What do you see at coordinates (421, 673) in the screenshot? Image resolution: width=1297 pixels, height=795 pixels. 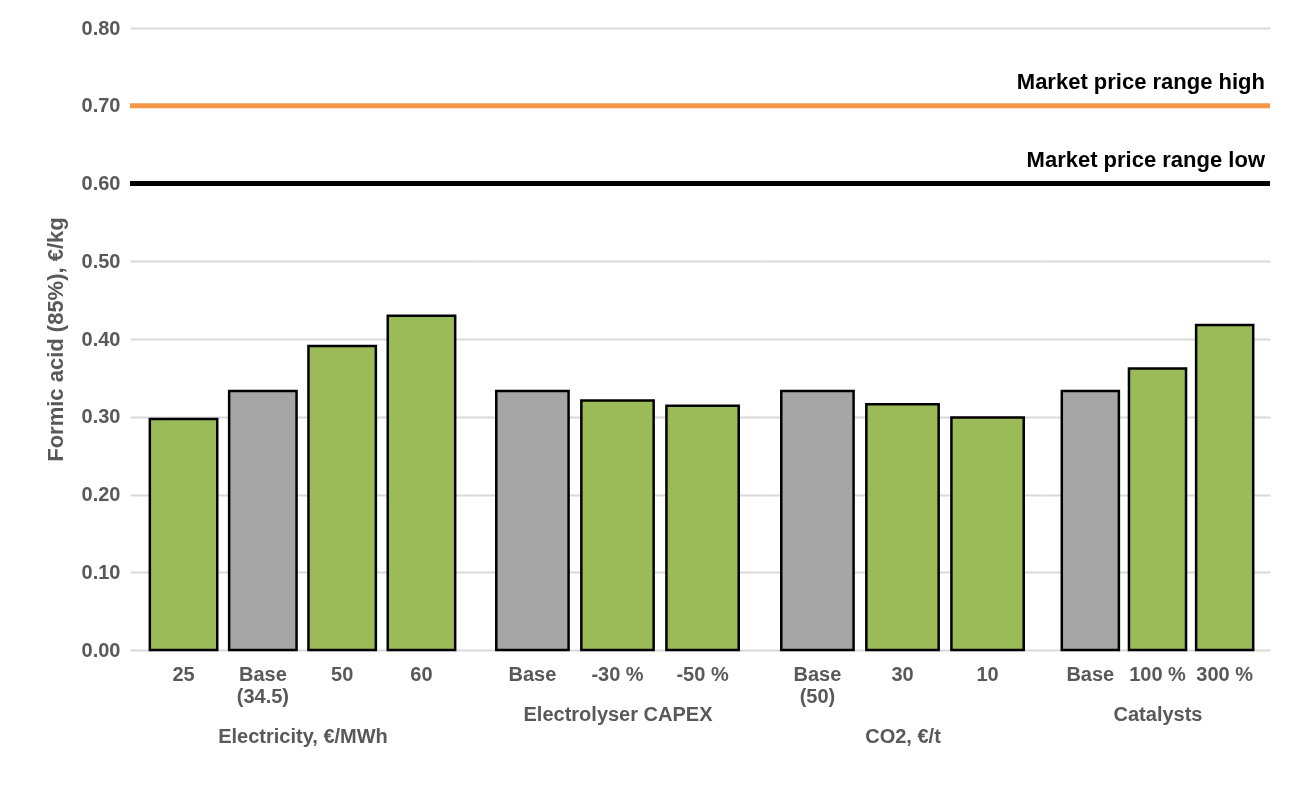 I see `x-tick-label: 60` at bounding box center [421, 673].